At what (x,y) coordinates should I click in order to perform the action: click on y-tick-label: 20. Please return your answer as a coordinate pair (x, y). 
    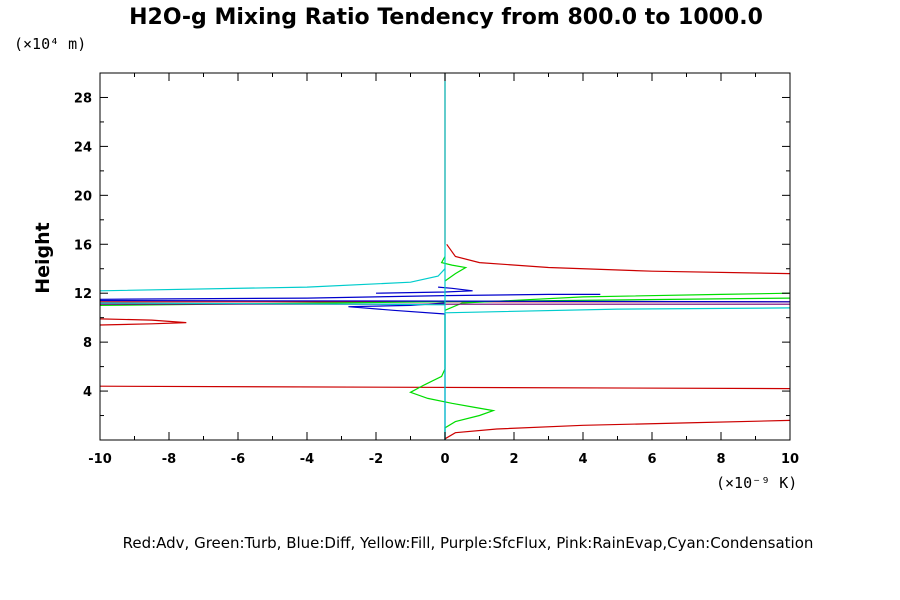
    Looking at the image, I should click on (83, 196).